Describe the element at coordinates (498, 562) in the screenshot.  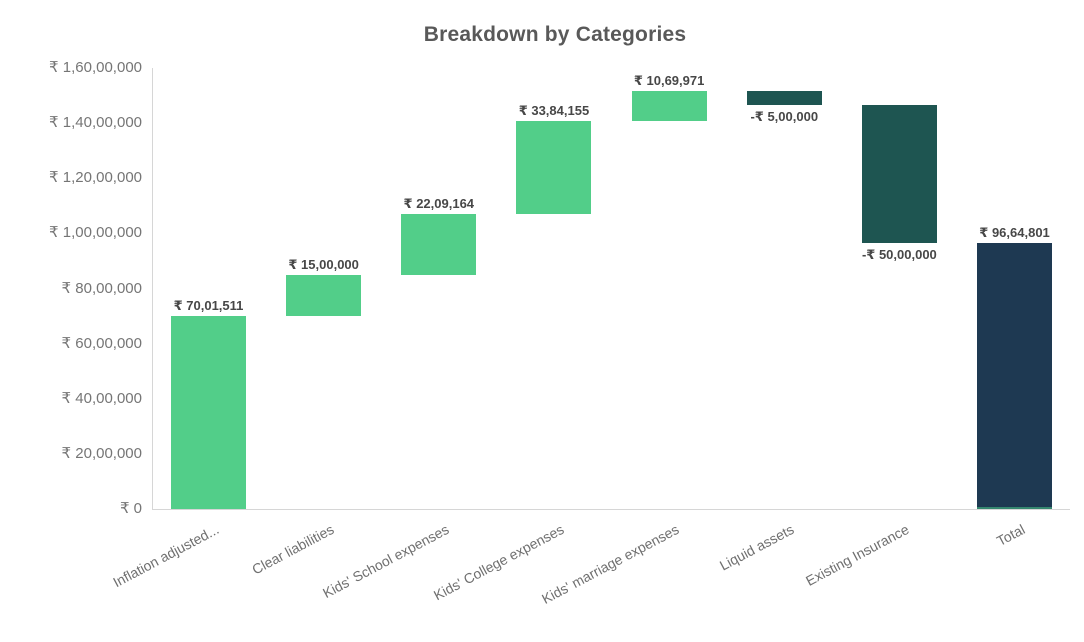
I see `x-axis-label-kids-college-expenses: Kids' College expenses` at that location.